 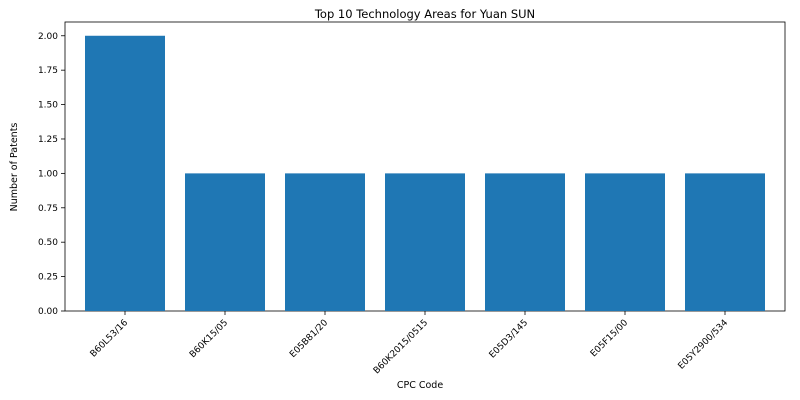 I want to click on x-tick-label: B60L53/16, so click(x=110, y=339).